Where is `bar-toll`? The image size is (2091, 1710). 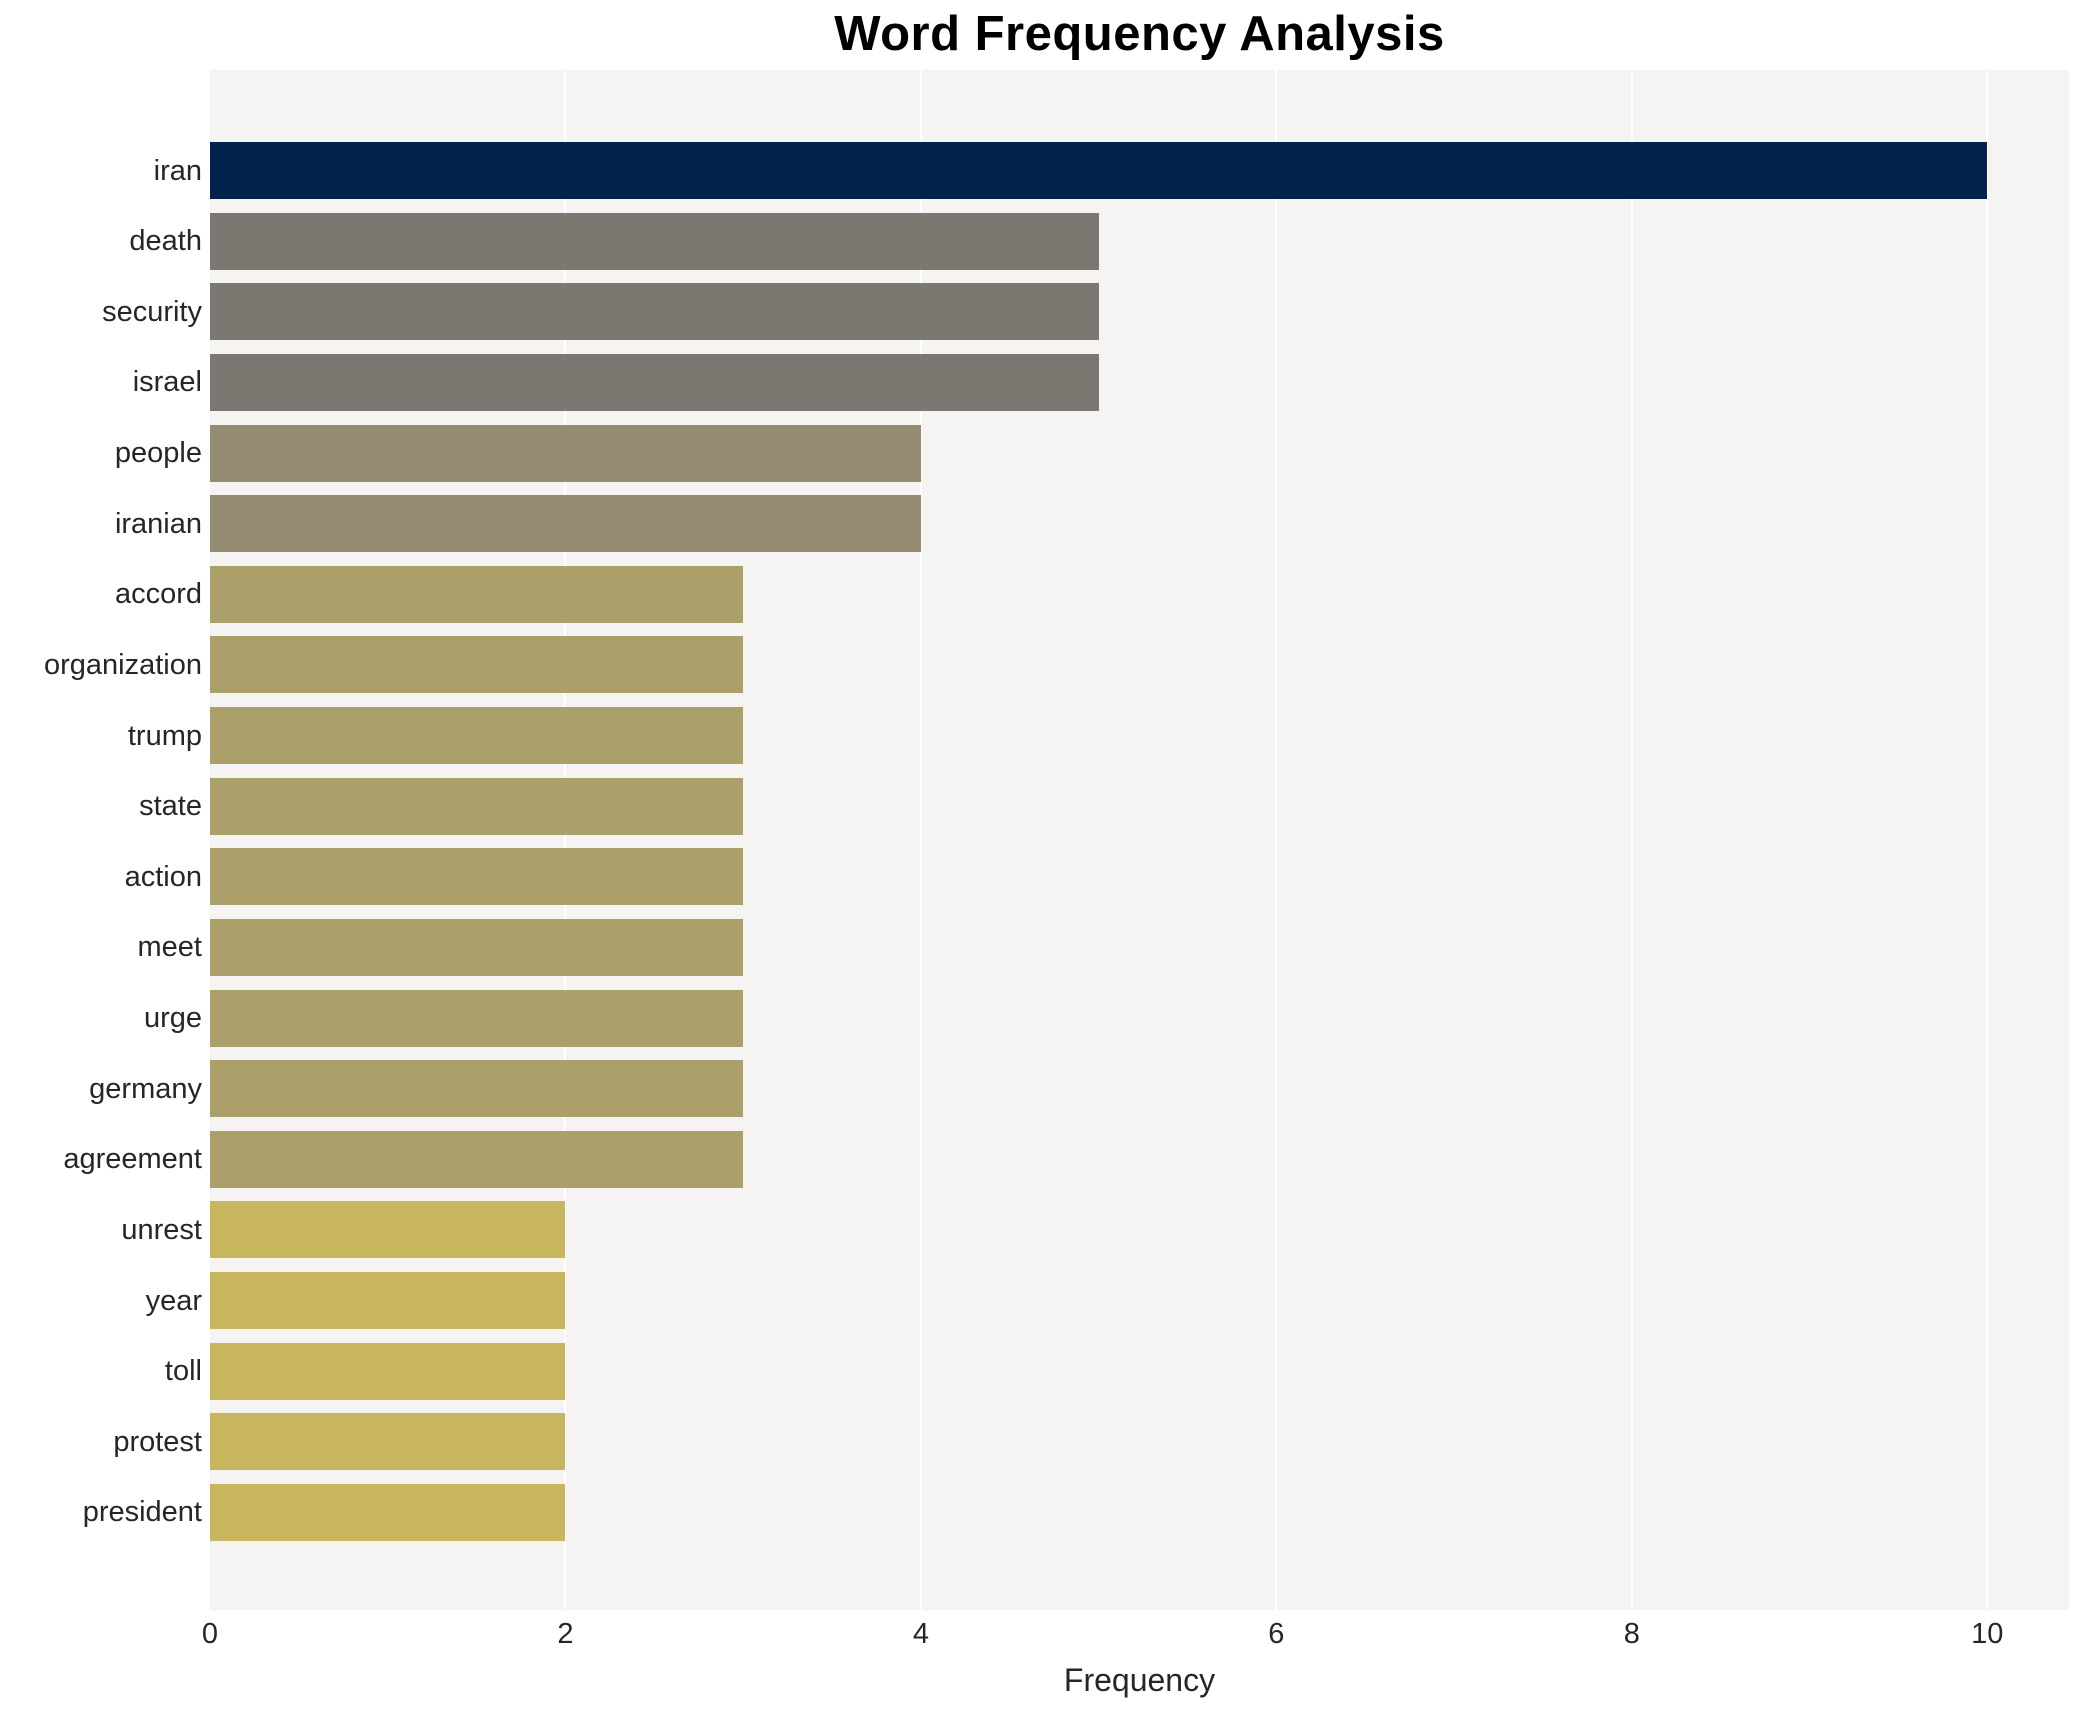 bar-toll is located at coordinates (388, 1371).